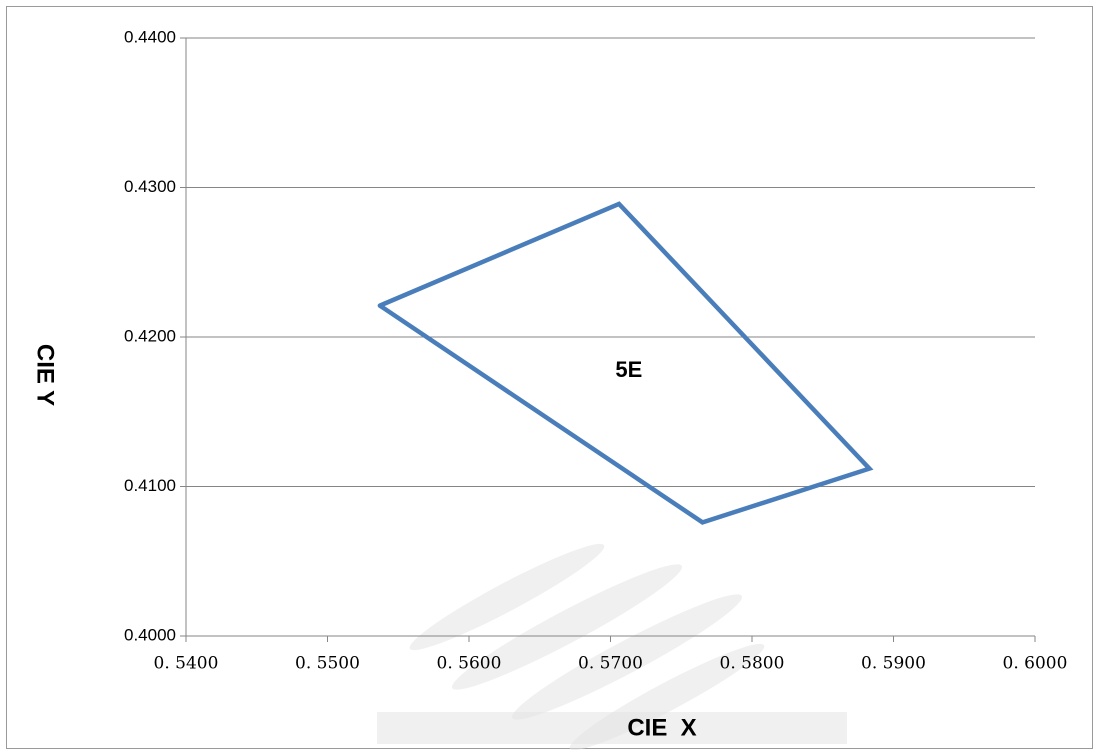  Describe the element at coordinates (327, 664) in the screenshot. I see `x-tick-label: 0. 5500` at that location.